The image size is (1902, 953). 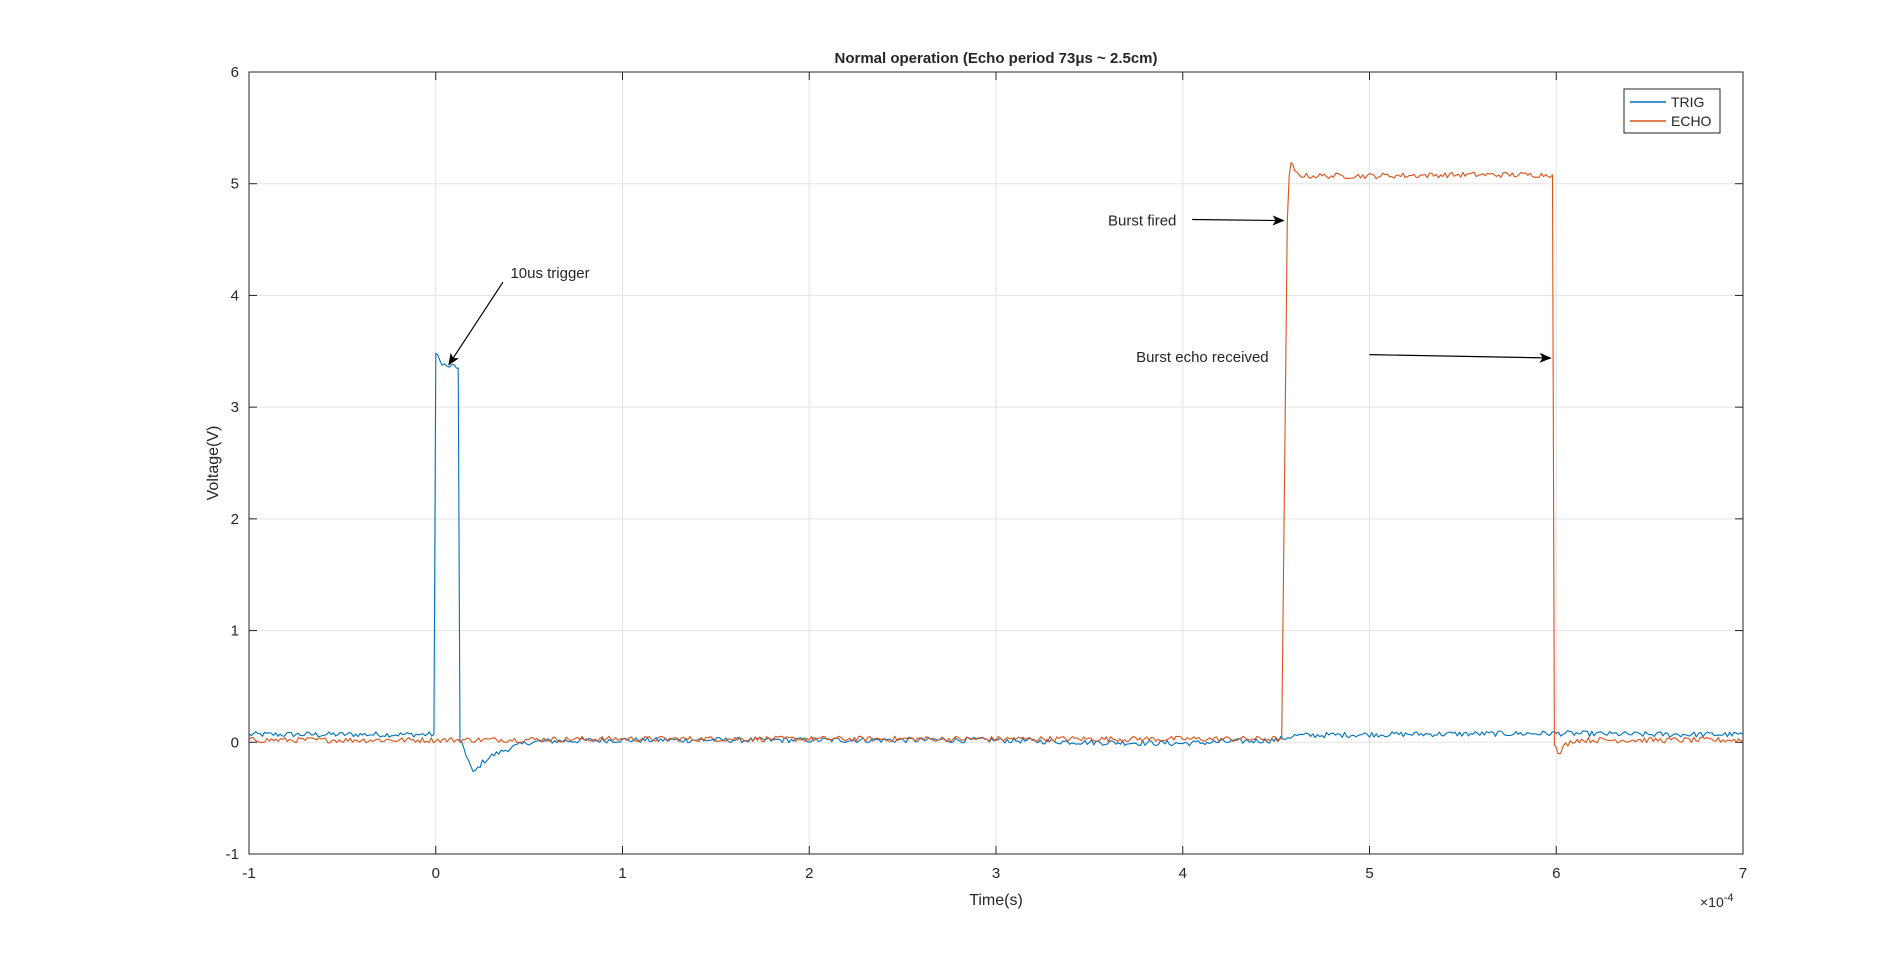 I want to click on x-tick-label: 7, so click(x=1743, y=873).